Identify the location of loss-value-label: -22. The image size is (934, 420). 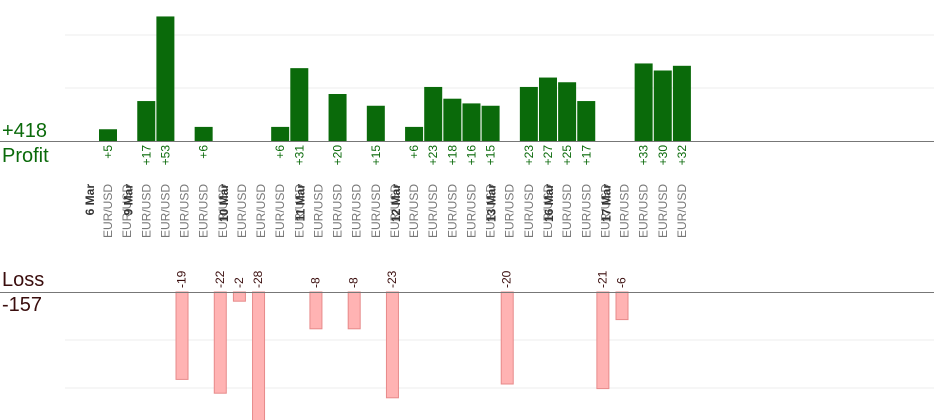
(220, 279).